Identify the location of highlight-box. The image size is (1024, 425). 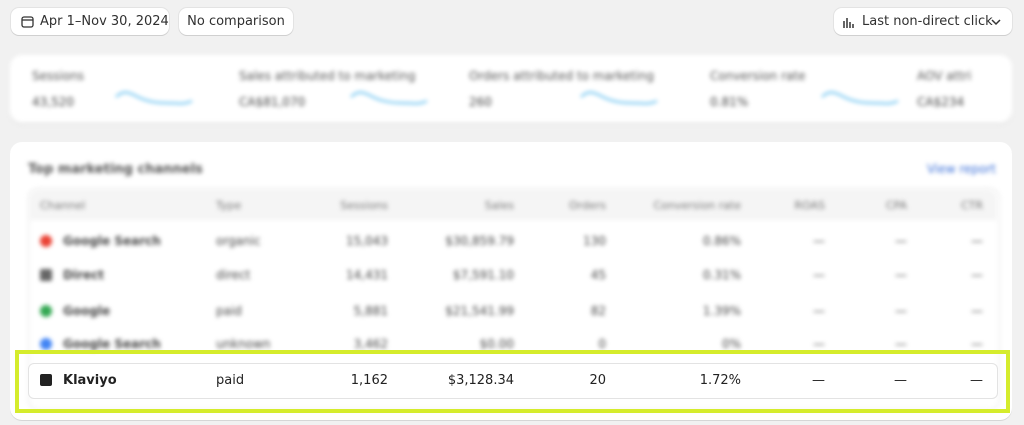
(512, 381).